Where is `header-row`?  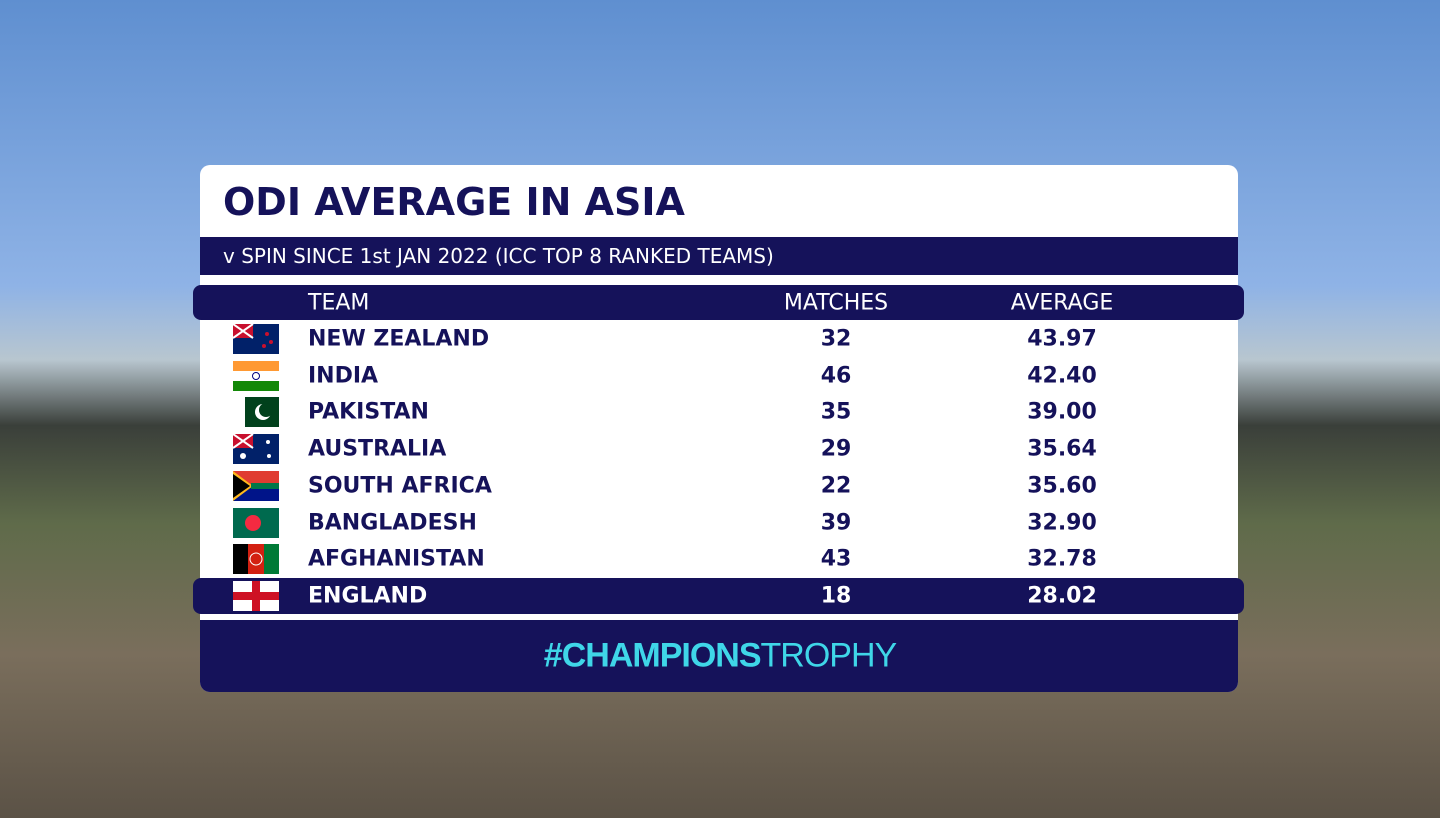
header-row is located at coordinates (718, 302).